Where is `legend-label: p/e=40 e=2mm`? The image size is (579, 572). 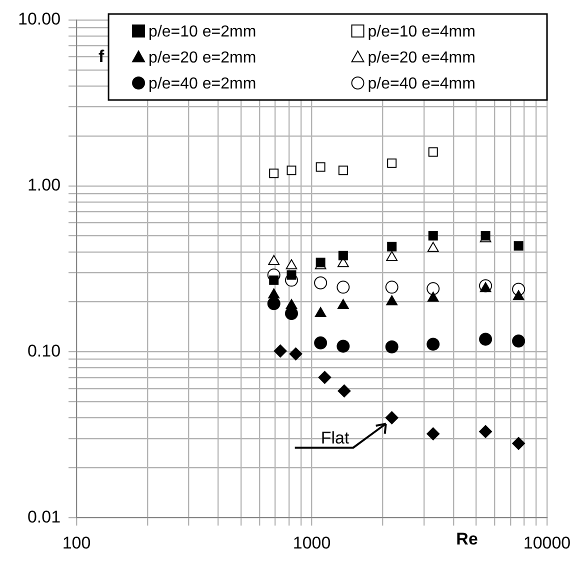
legend-label: p/e=40 e=2mm is located at coordinates (202, 83).